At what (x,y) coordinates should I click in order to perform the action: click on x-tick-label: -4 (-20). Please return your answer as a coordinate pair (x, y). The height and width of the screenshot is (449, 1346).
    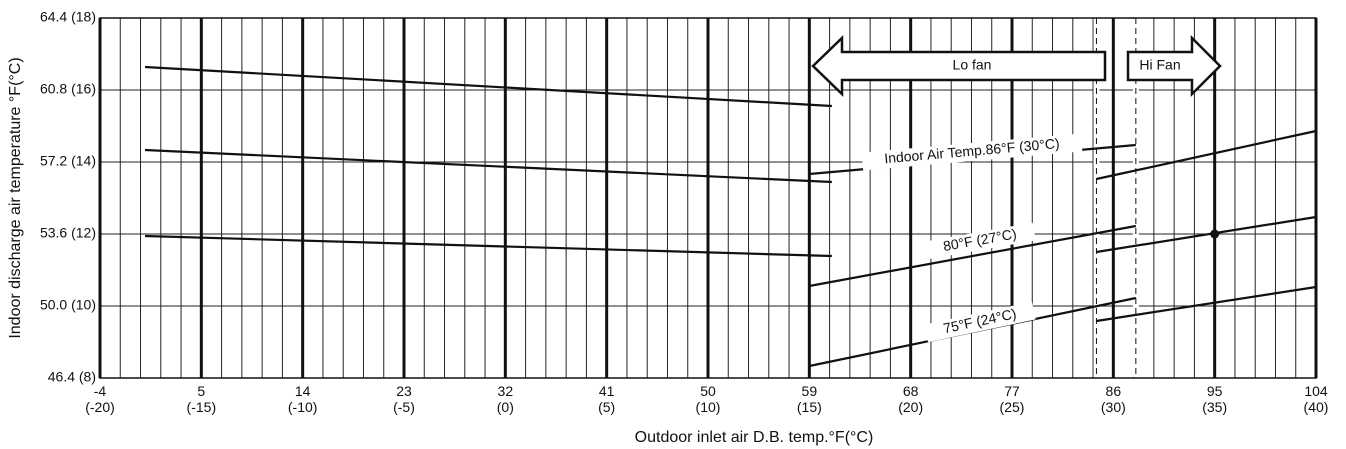
    Looking at the image, I should click on (100, 399).